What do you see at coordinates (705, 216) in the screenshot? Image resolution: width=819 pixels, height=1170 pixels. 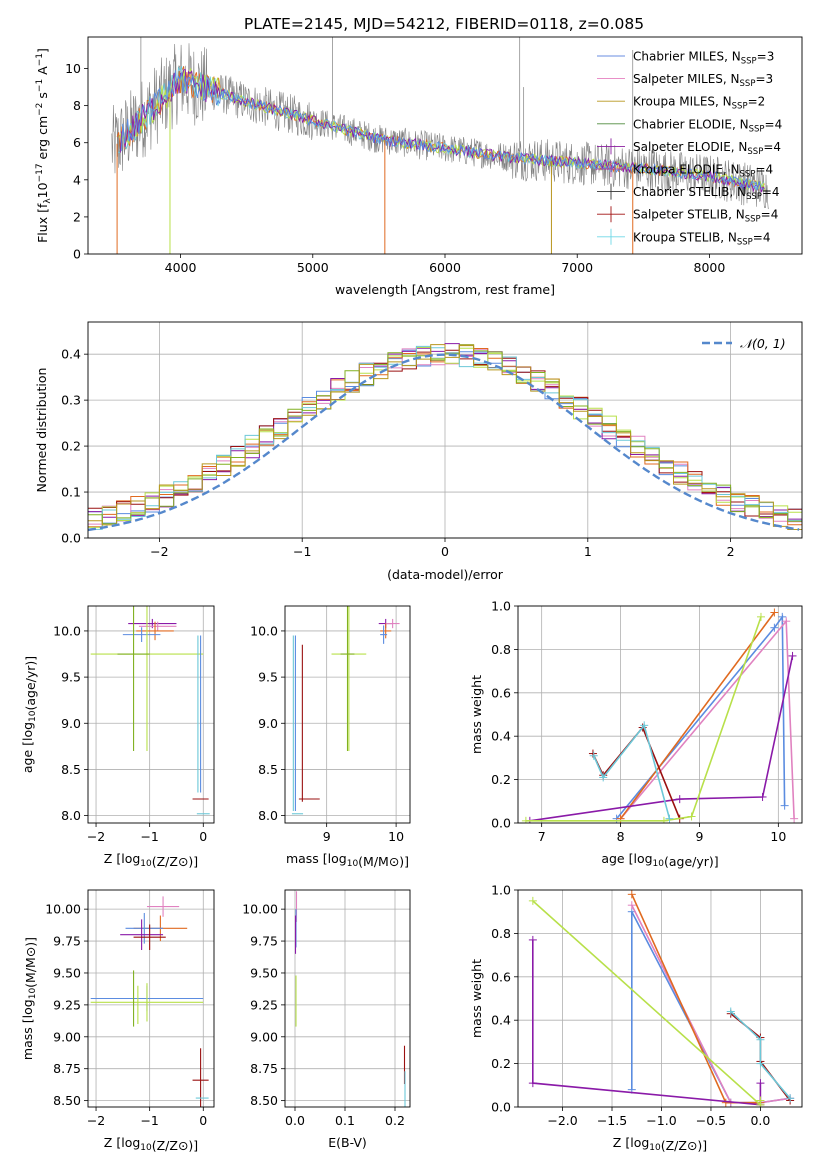 I see `legend-label: Salpeter STELIB, NSSP=4` at bounding box center [705, 216].